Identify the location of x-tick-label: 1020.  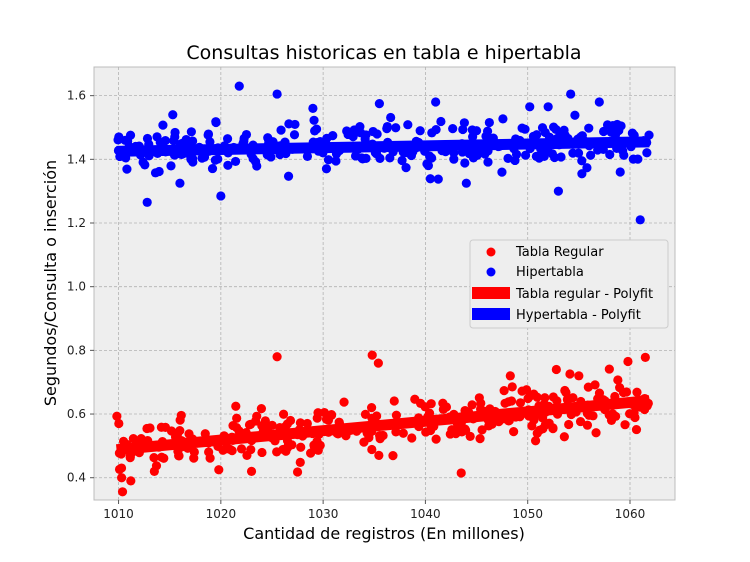
(221, 514).